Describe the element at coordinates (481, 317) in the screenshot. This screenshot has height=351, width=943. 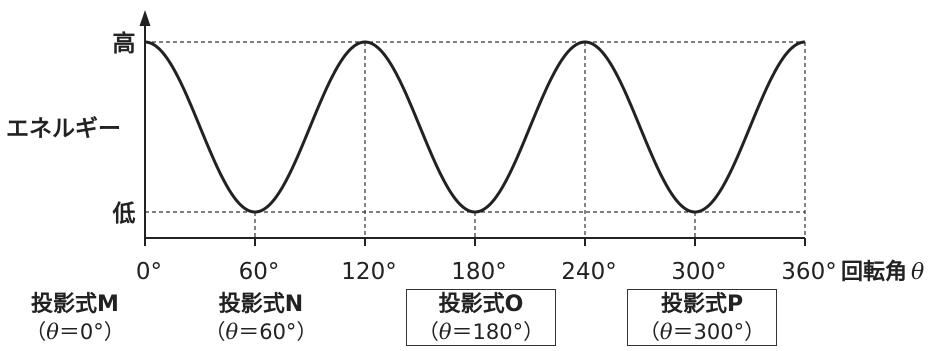
I see `projection-o: 投影式O （θ＝180°）` at that location.